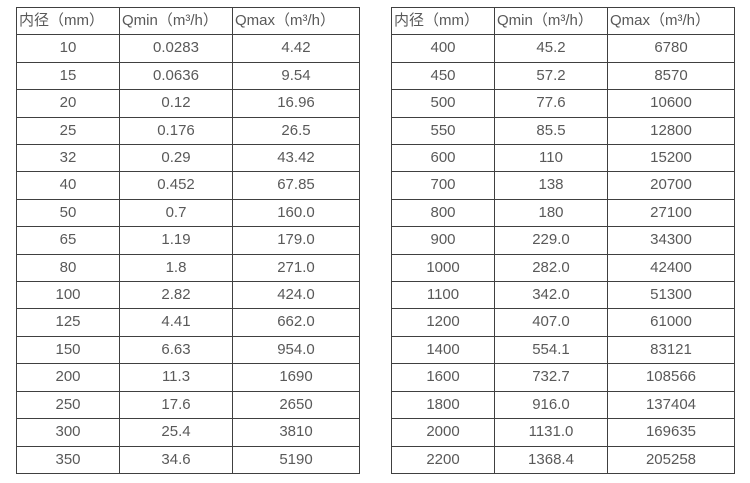 The image size is (750, 483). I want to click on table-cell: 250, so click(68, 405).